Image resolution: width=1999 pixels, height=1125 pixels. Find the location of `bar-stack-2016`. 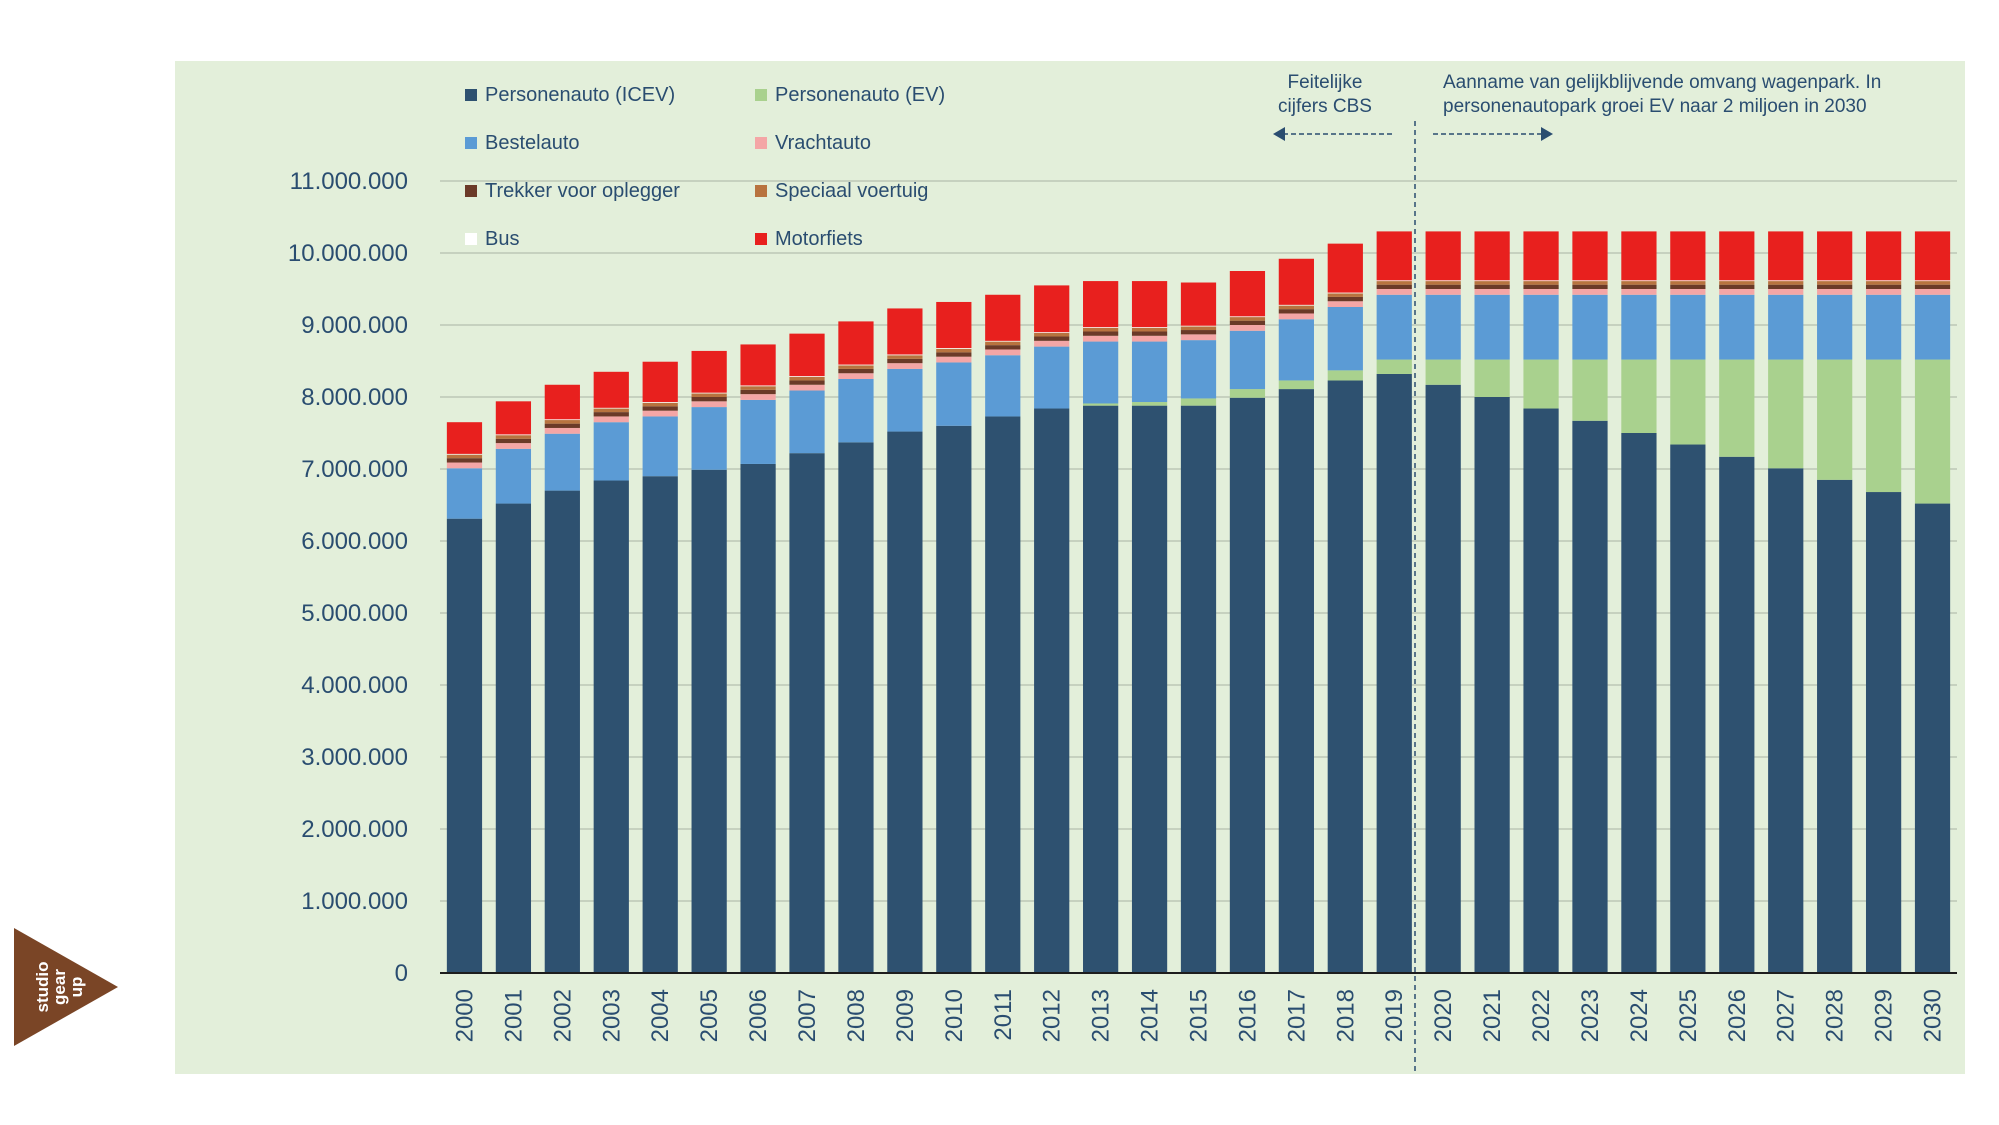

bar-stack-2016 is located at coordinates (1247, 622).